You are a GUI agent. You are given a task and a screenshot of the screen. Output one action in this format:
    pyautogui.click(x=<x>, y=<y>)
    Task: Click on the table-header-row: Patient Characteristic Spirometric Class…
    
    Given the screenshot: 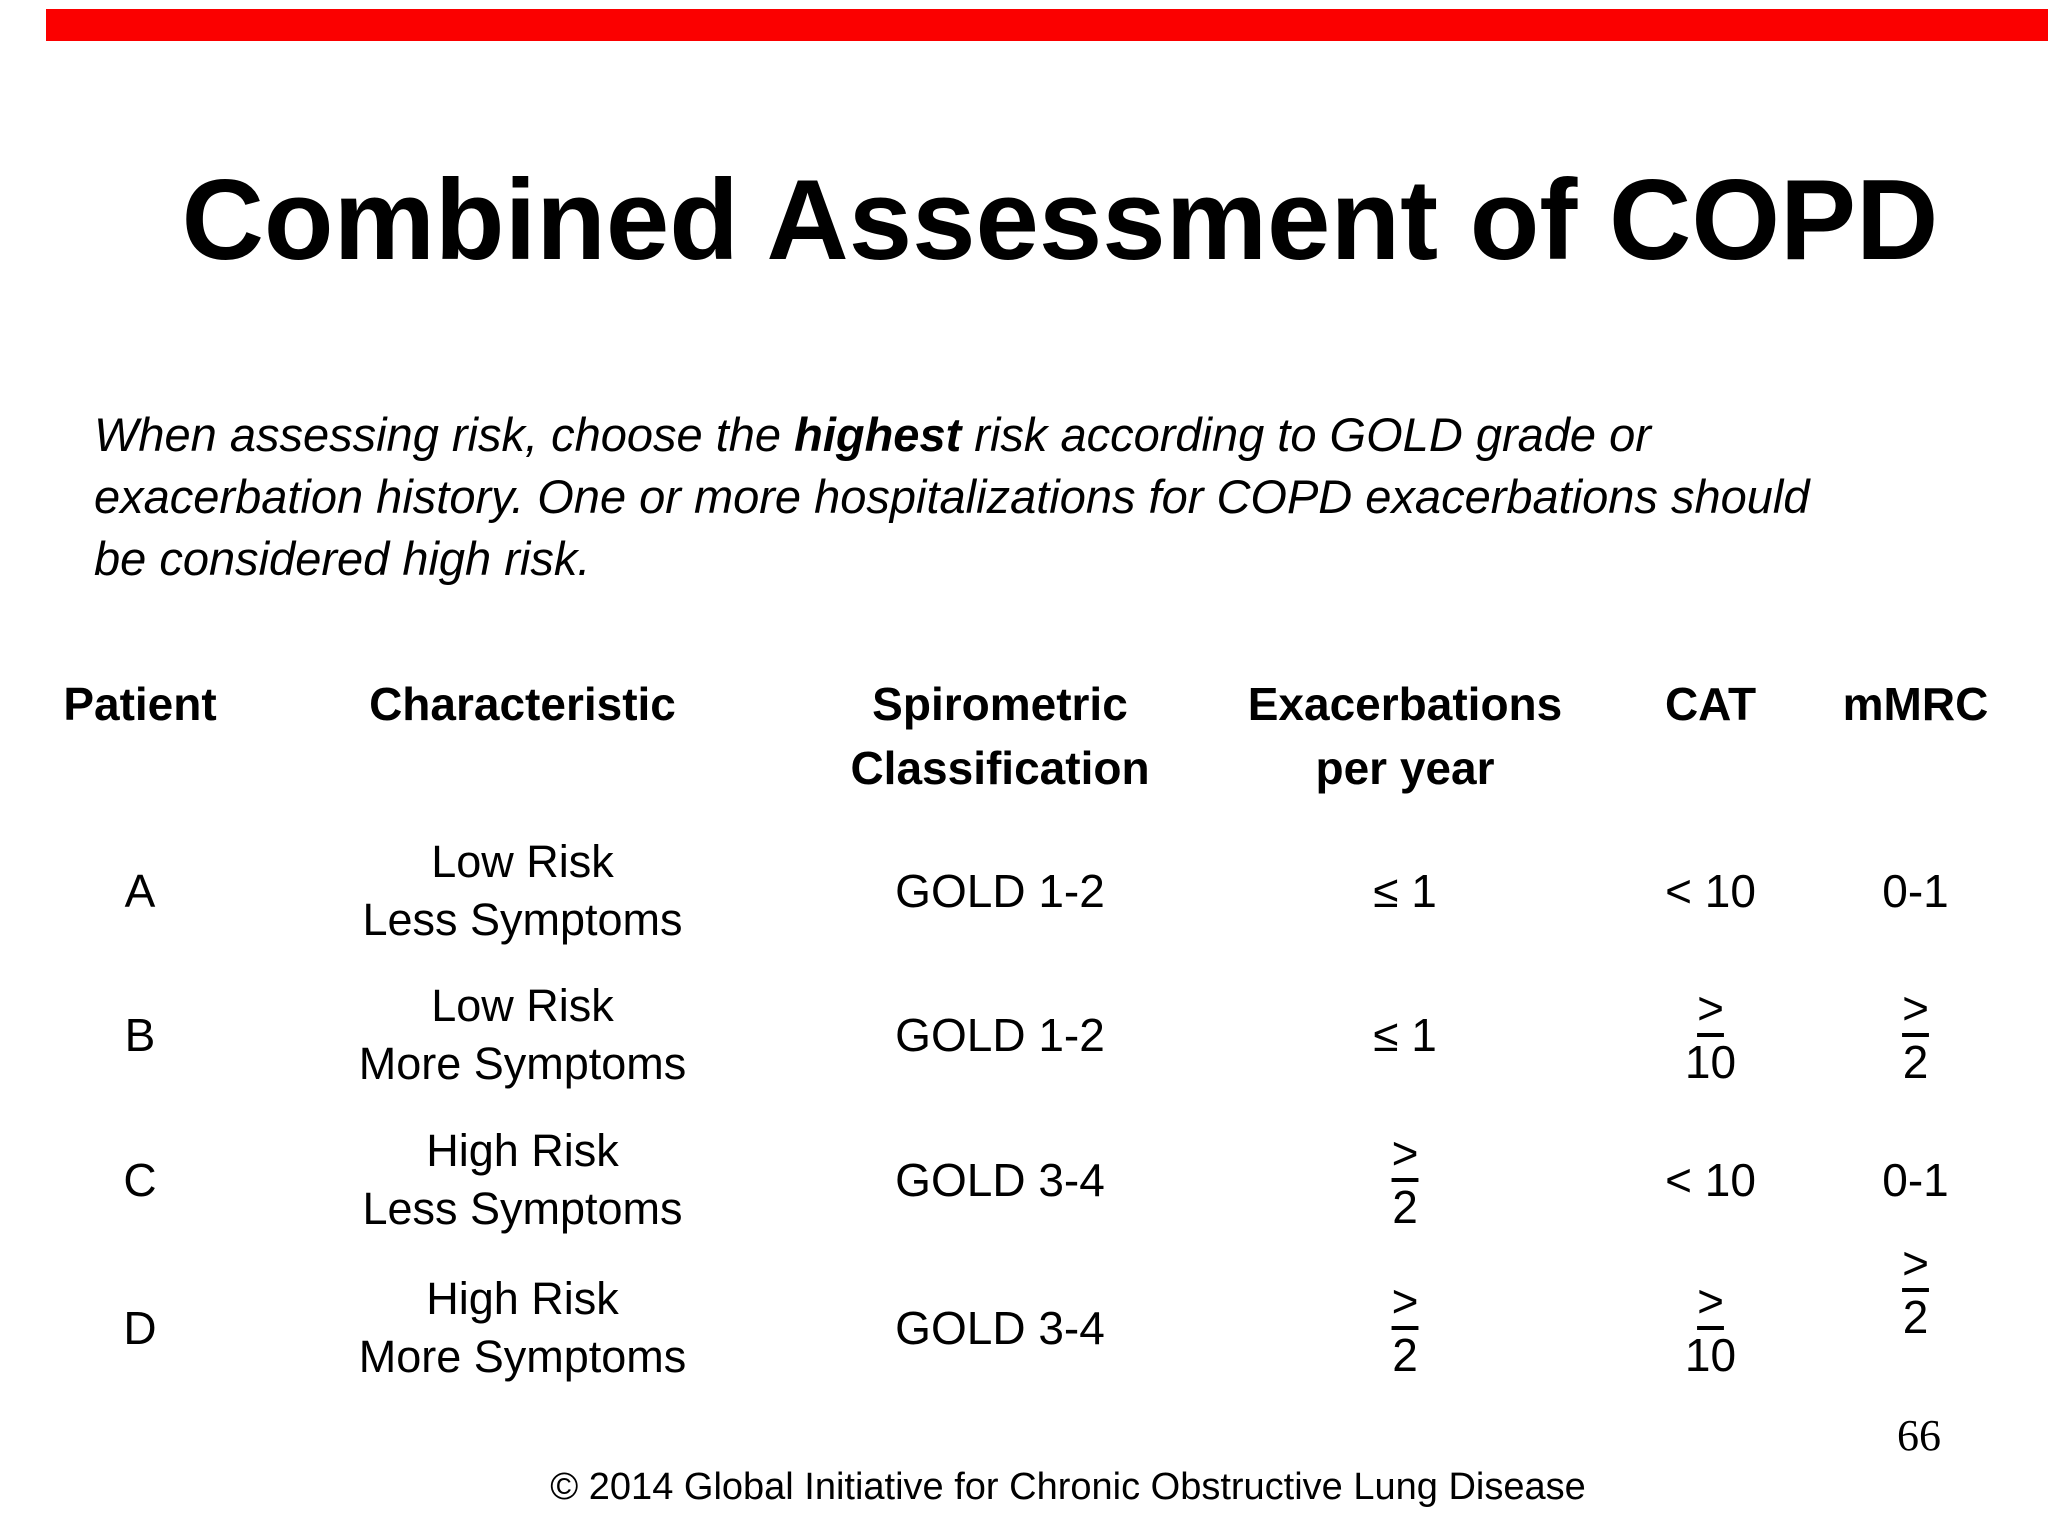 What is the action you would take?
    pyautogui.click(x=1024, y=744)
    